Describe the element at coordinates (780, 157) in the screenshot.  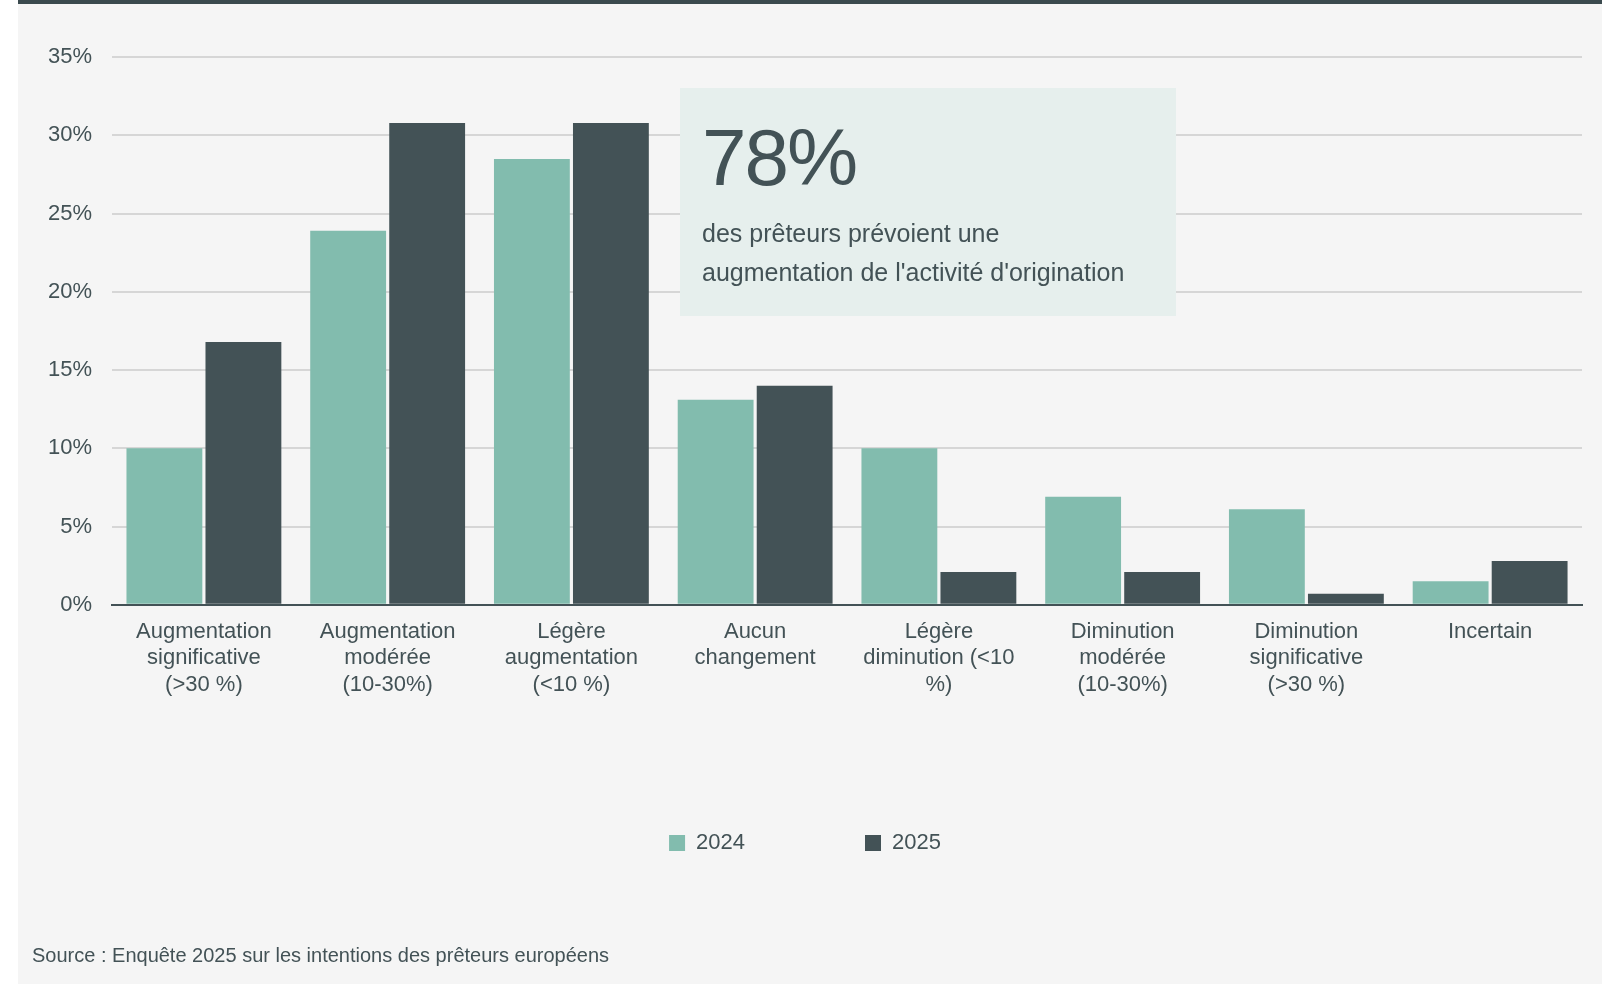
I see `annotation: 78%` at that location.